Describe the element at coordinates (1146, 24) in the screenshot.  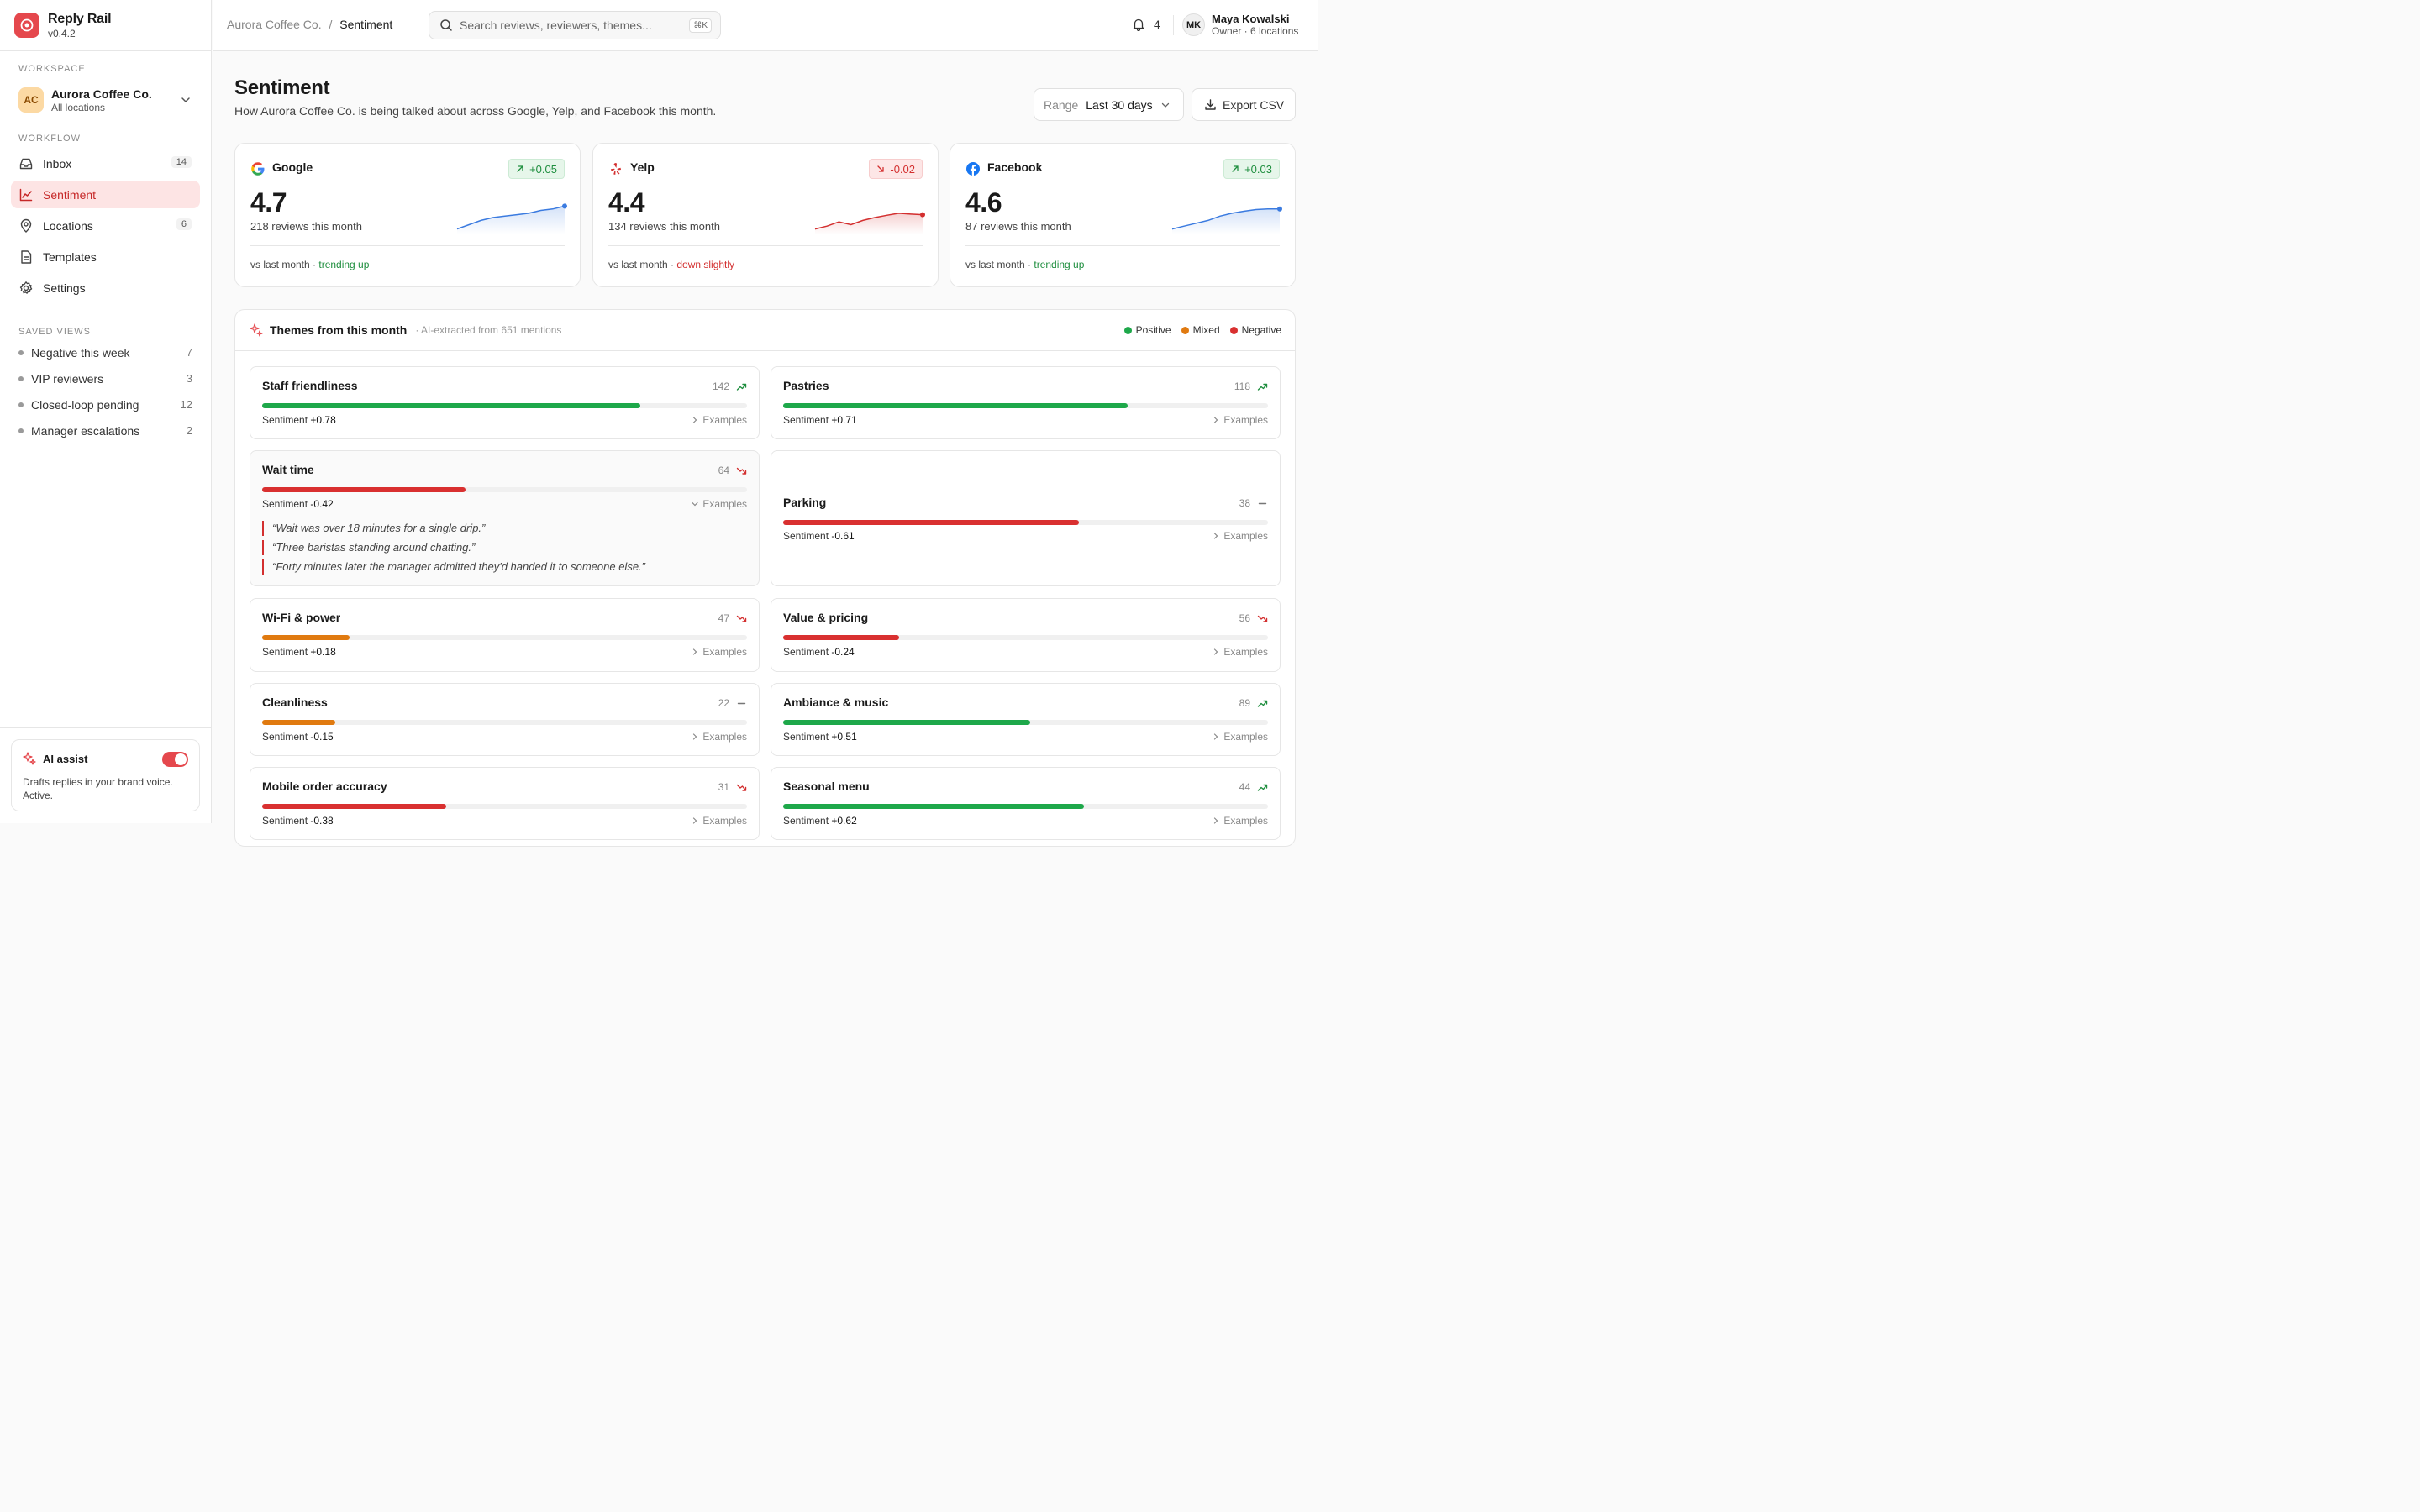
I see `notifications-button: 4` at that location.